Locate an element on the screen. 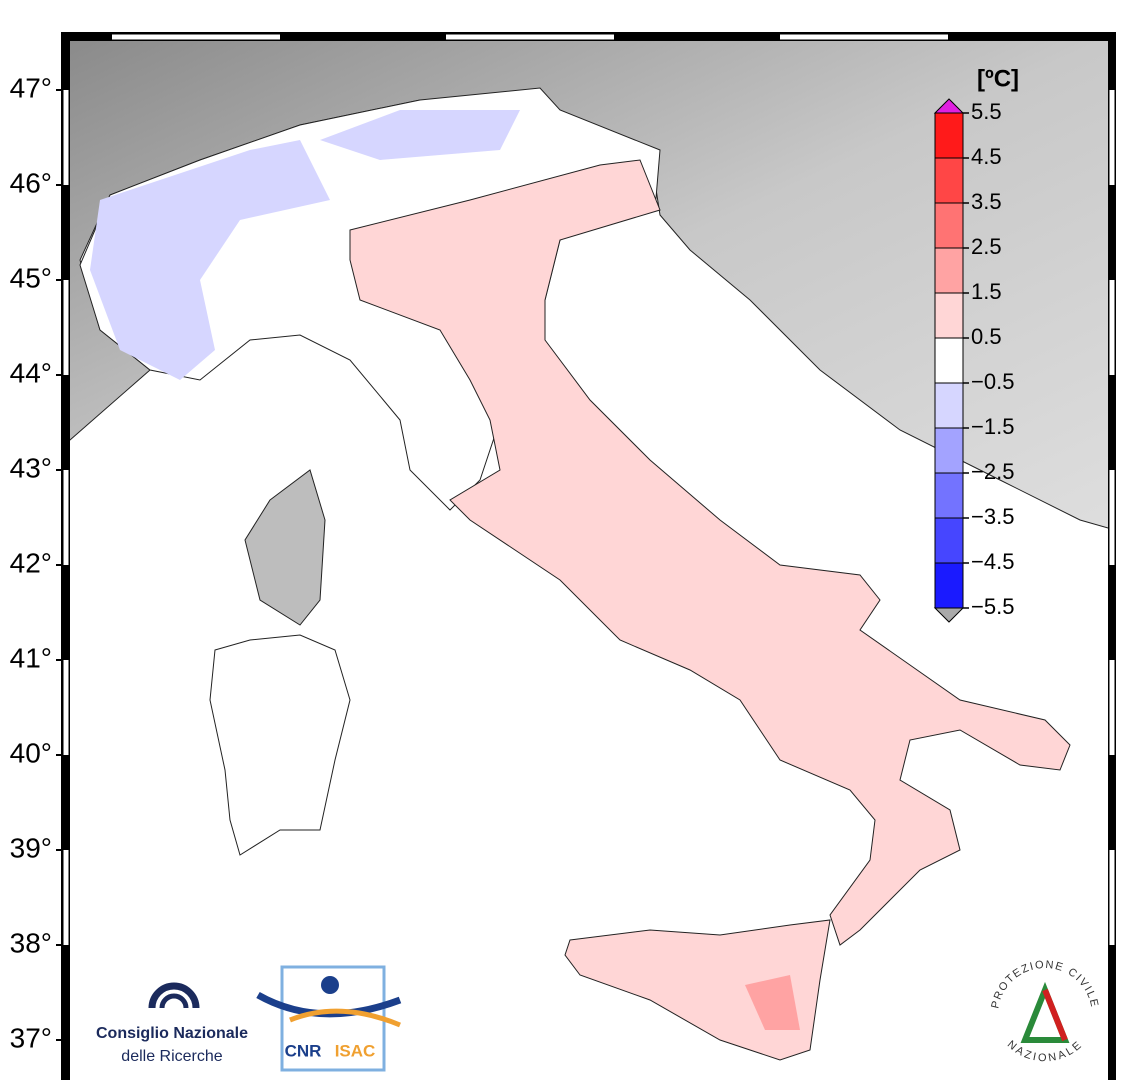 The width and height of the screenshot is (1140, 1080). colorbar-tick-label: −5.5 is located at coordinates (992, 606).